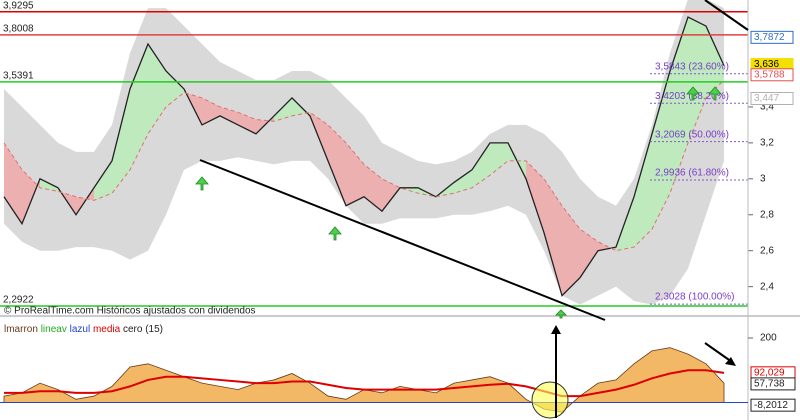 This screenshot has height=420, width=800. What do you see at coordinates (767, 107) in the screenshot?
I see `y-tick-label: 3,4` at bounding box center [767, 107].